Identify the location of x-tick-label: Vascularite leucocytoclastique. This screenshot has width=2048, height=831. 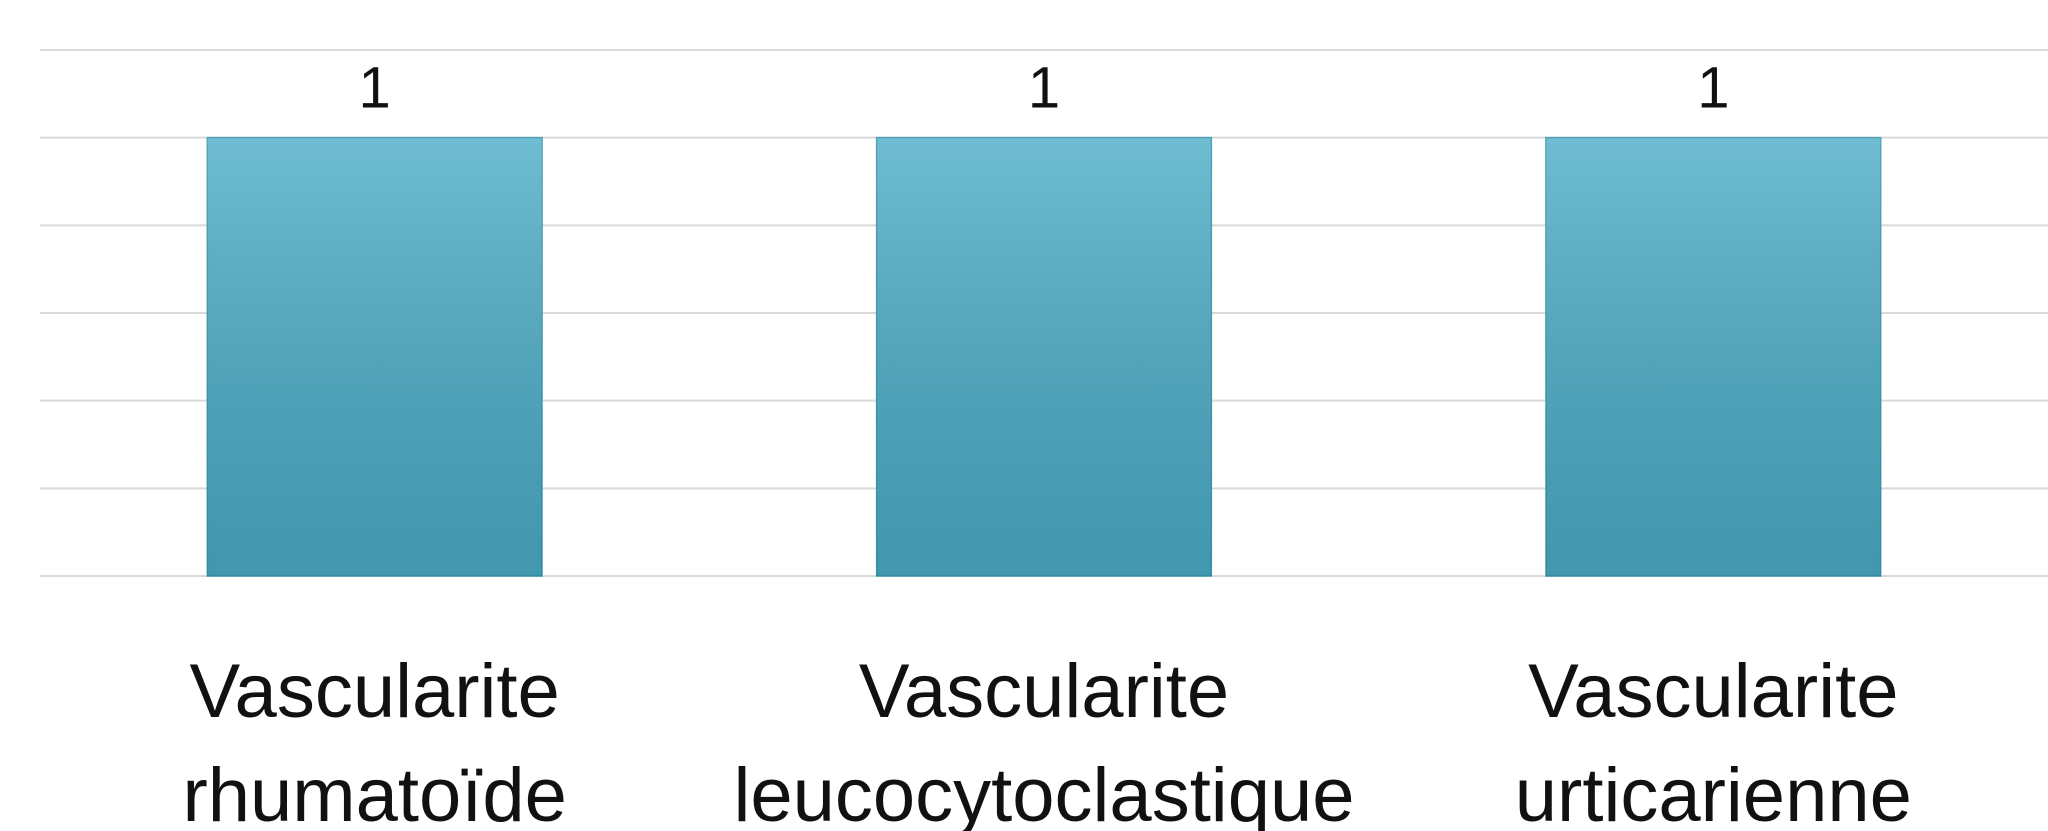
(1044, 740).